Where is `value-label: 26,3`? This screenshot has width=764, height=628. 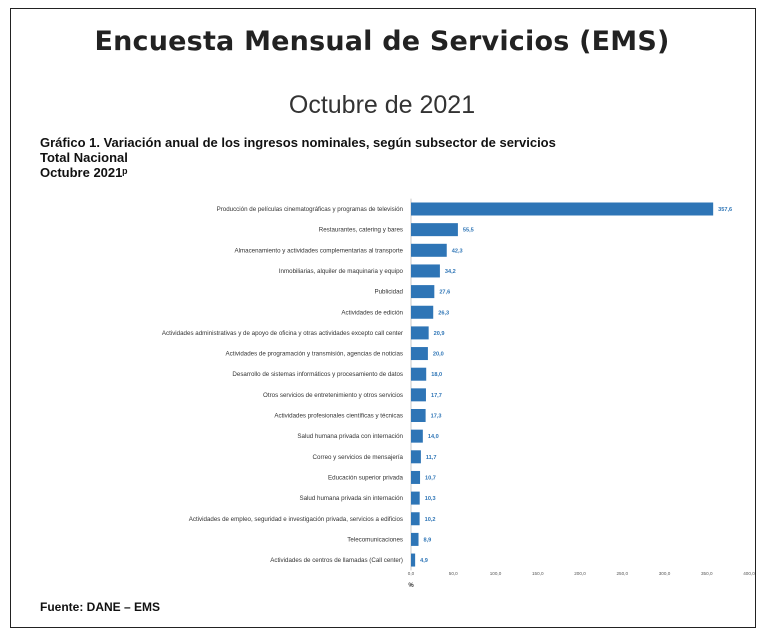
value-label: 26,3 is located at coordinates (443, 313).